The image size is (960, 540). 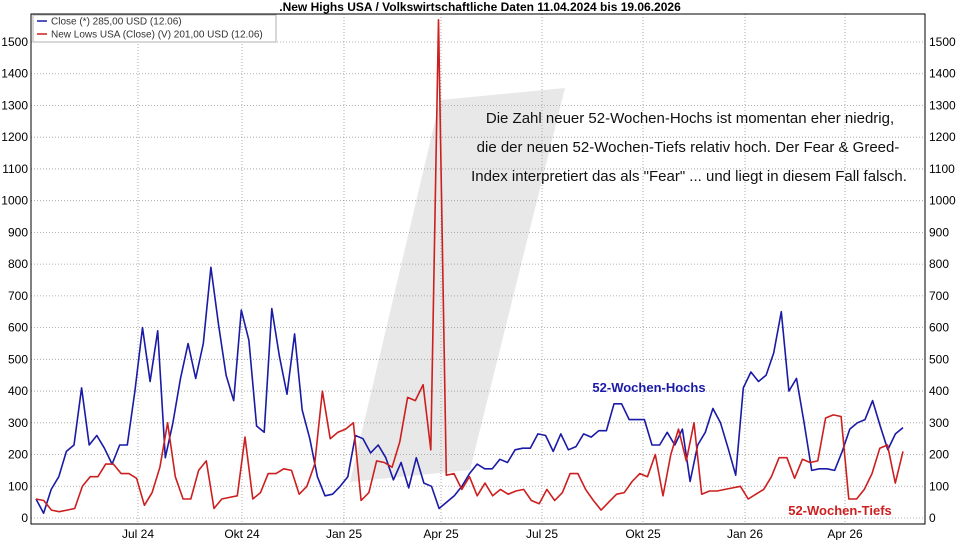 What do you see at coordinates (942, 74) in the screenshot?
I see `y-tick-label-right: 1400` at bounding box center [942, 74].